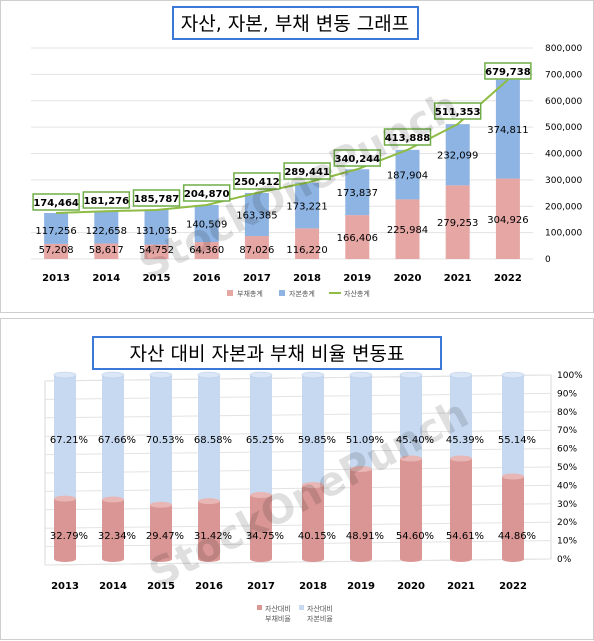 The width and height of the screenshot is (594, 641). What do you see at coordinates (357, 278) in the screenshot?
I see `x-tick-label: 2019` at bounding box center [357, 278].